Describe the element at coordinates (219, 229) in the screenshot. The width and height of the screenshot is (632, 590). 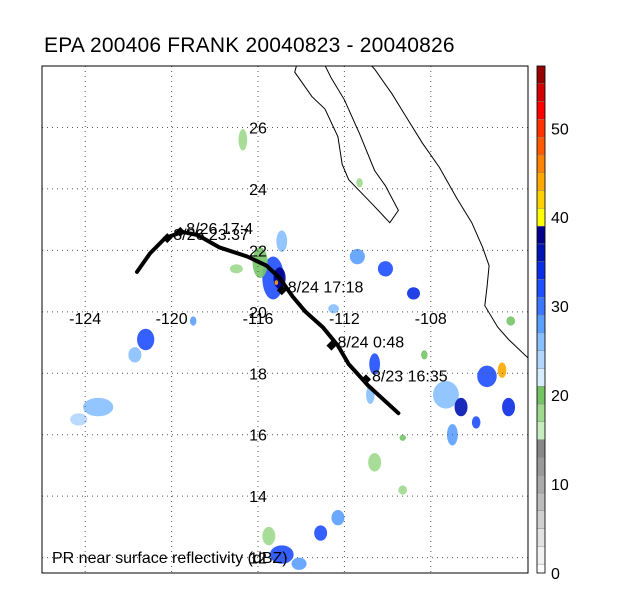
I see `track-fix-label: 8/26 17:4` at that location.